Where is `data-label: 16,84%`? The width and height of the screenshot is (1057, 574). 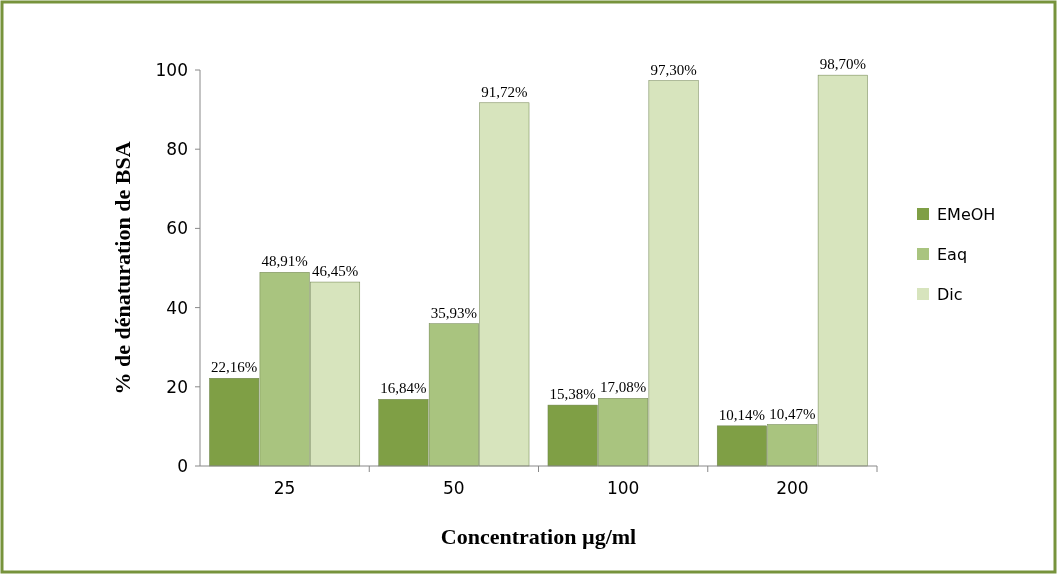
data-label: 16,84% is located at coordinates (403, 388).